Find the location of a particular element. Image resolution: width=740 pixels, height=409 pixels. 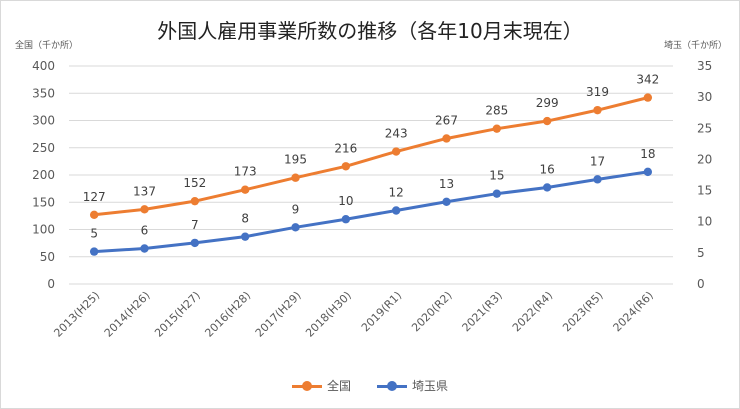

data-label: 15 is located at coordinates (496, 176).